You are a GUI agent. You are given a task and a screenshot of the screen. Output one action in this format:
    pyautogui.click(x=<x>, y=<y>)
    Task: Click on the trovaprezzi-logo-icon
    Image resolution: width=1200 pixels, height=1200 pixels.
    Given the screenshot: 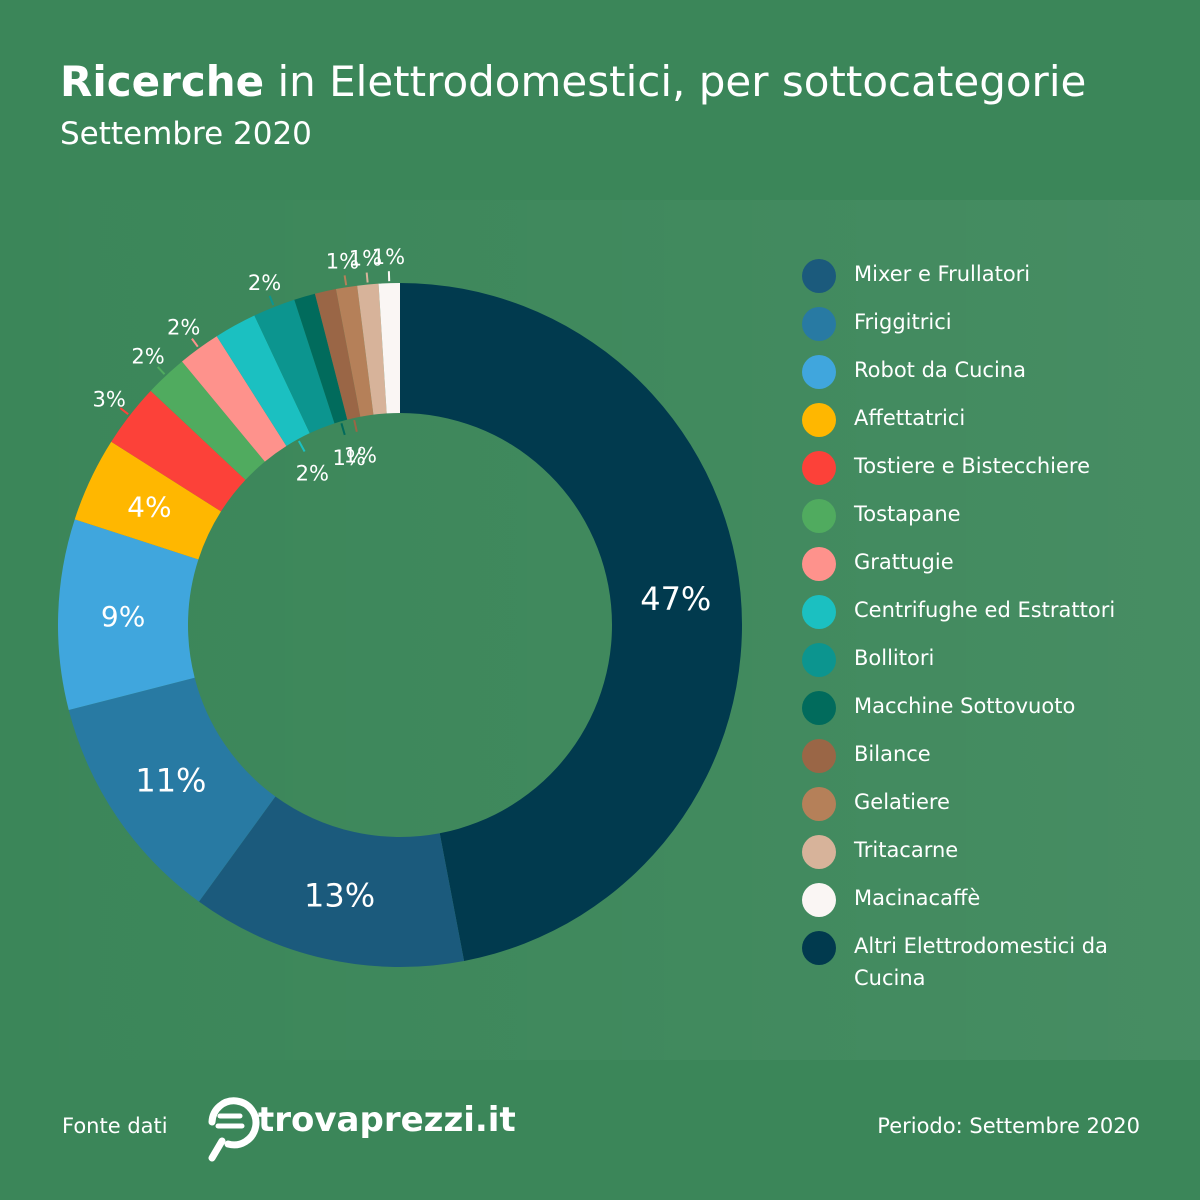 What is the action you would take?
    pyautogui.click(x=234, y=1129)
    